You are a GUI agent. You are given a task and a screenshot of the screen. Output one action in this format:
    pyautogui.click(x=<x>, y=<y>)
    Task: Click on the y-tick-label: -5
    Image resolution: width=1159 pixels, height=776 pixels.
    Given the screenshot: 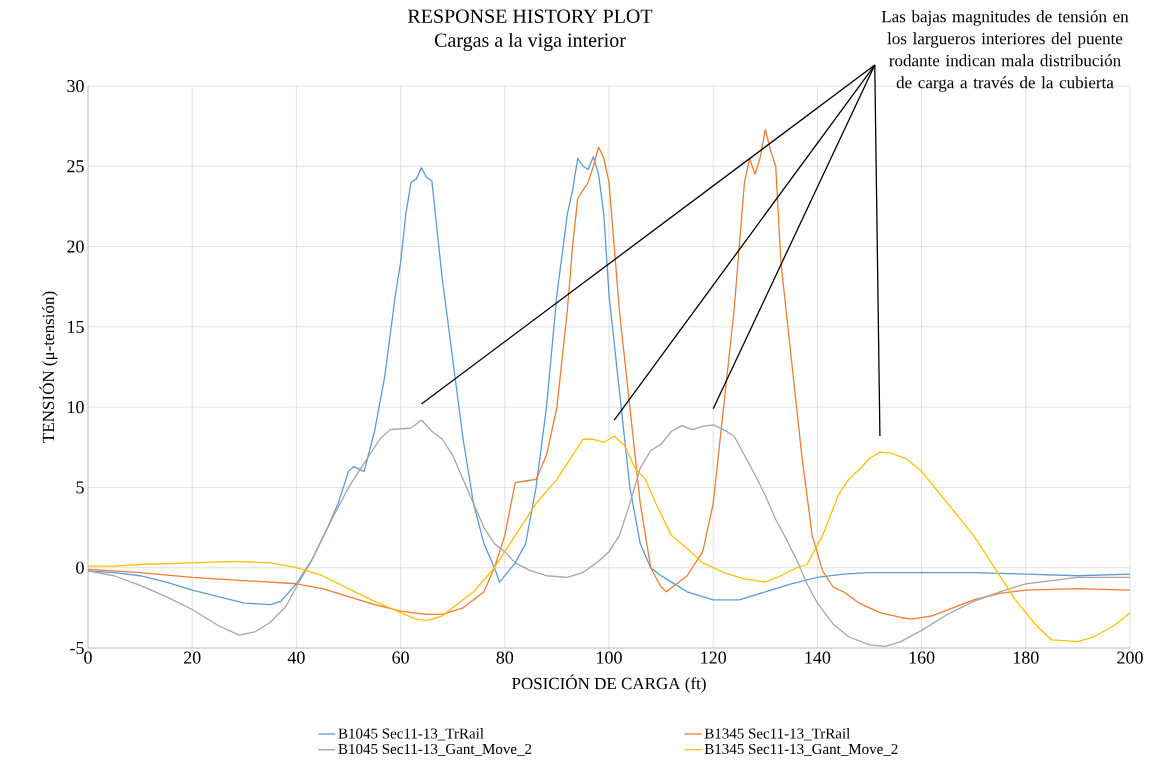 What is the action you would take?
    pyautogui.click(x=77, y=648)
    